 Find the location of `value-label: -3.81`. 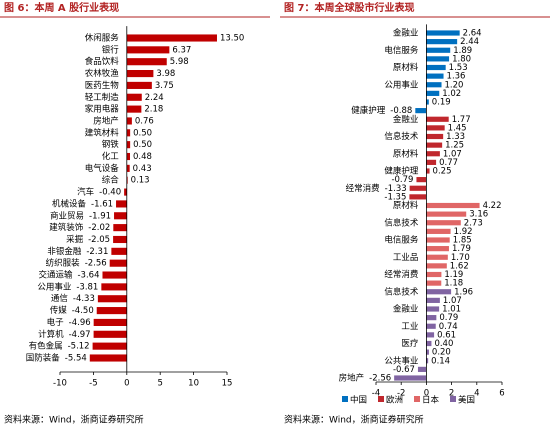

value-label: -3.81 is located at coordinates (87, 287).